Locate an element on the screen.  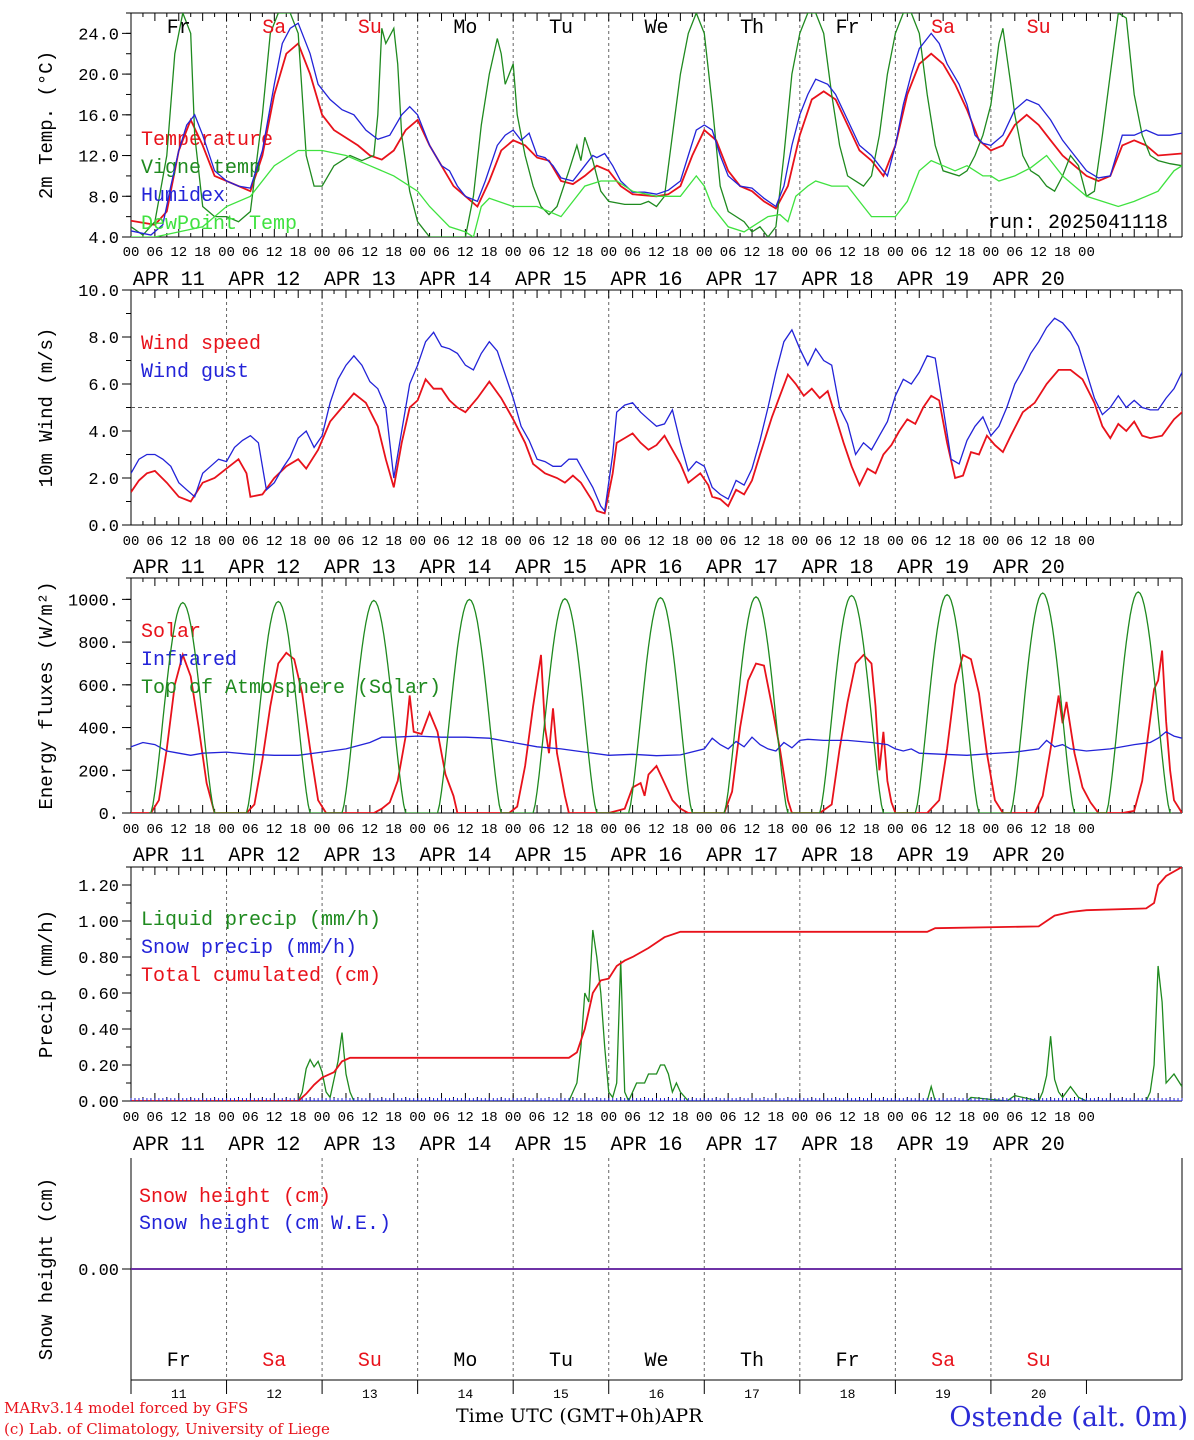
series-line-vigne-temp is located at coordinates (656, 125).